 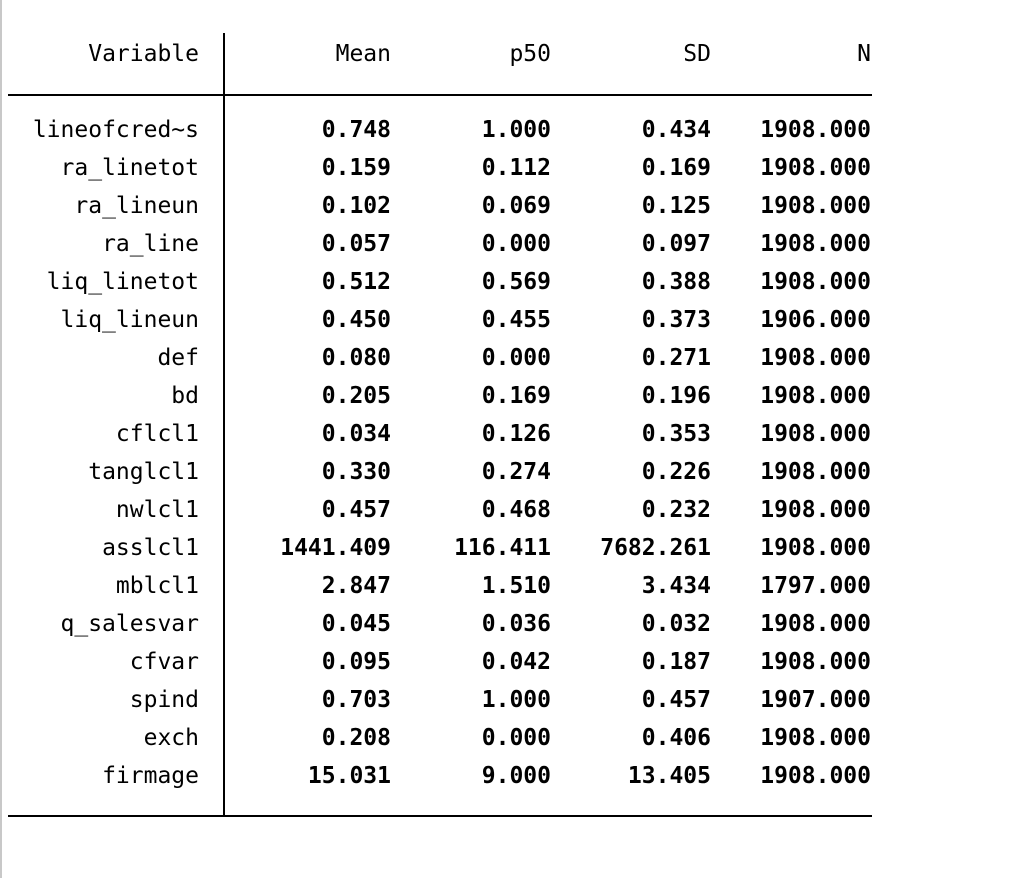 What do you see at coordinates (356, 434) in the screenshot?
I see `mean-value: 0.034` at bounding box center [356, 434].